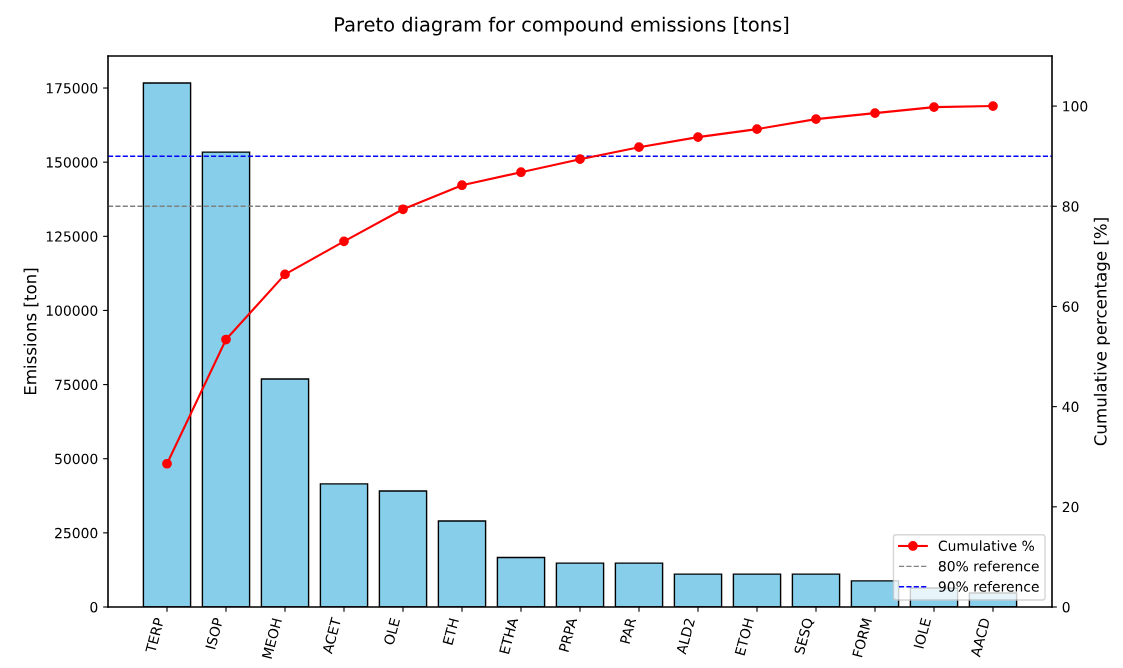  What do you see at coordinates (986, 546) in the screenshot?
I see `legend-label: Cumulative %` at bounding box center [986, 546].